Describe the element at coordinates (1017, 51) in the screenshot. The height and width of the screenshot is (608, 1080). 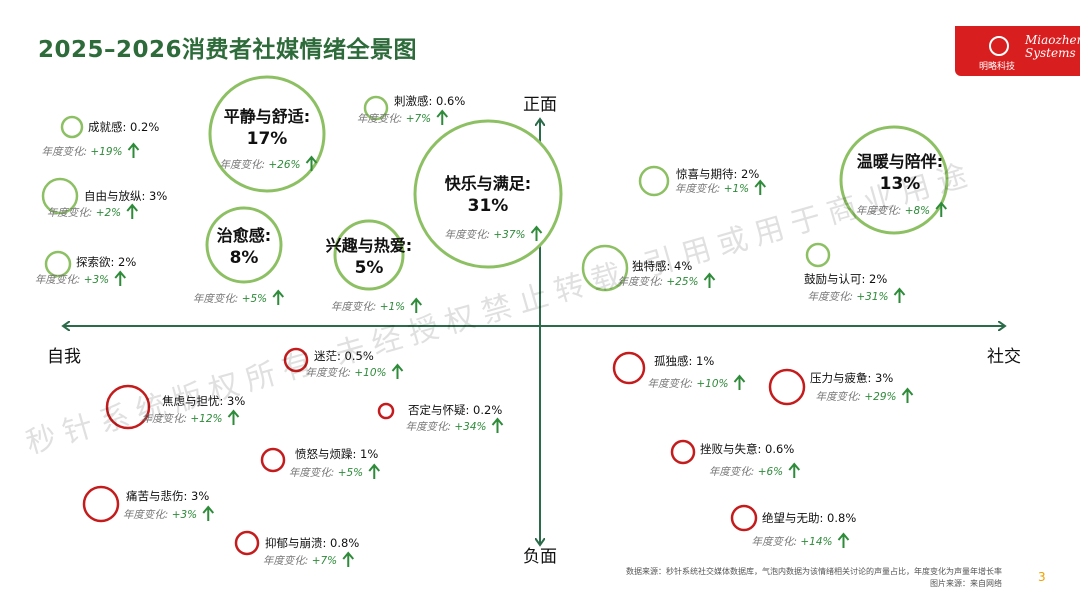
I see `miaozhen-logo: 明略科技 Miaozhen Systems` at that location.